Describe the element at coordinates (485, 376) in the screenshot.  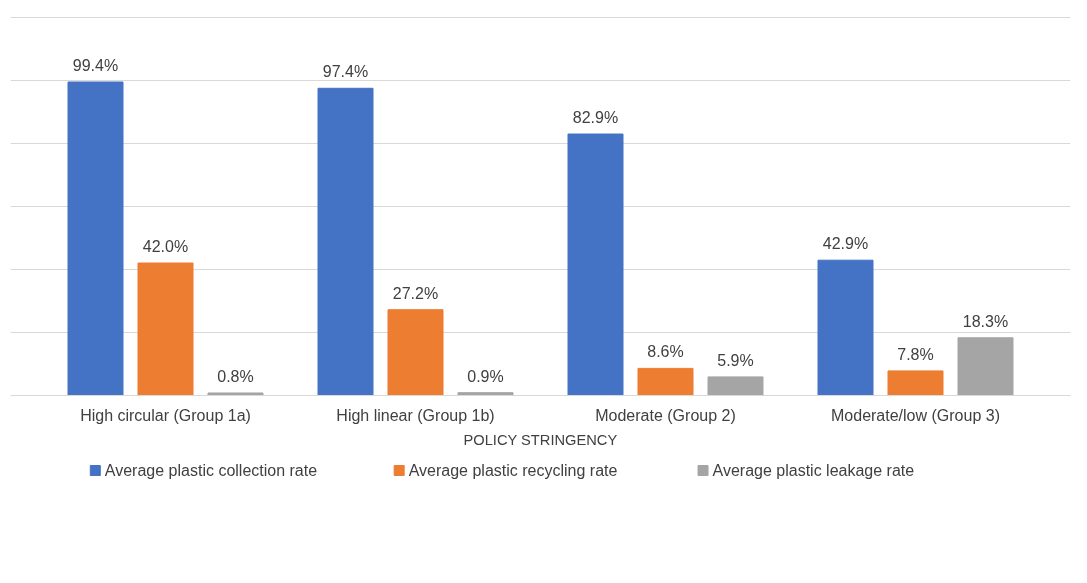
I see `data-label: 0.9%` at that location.